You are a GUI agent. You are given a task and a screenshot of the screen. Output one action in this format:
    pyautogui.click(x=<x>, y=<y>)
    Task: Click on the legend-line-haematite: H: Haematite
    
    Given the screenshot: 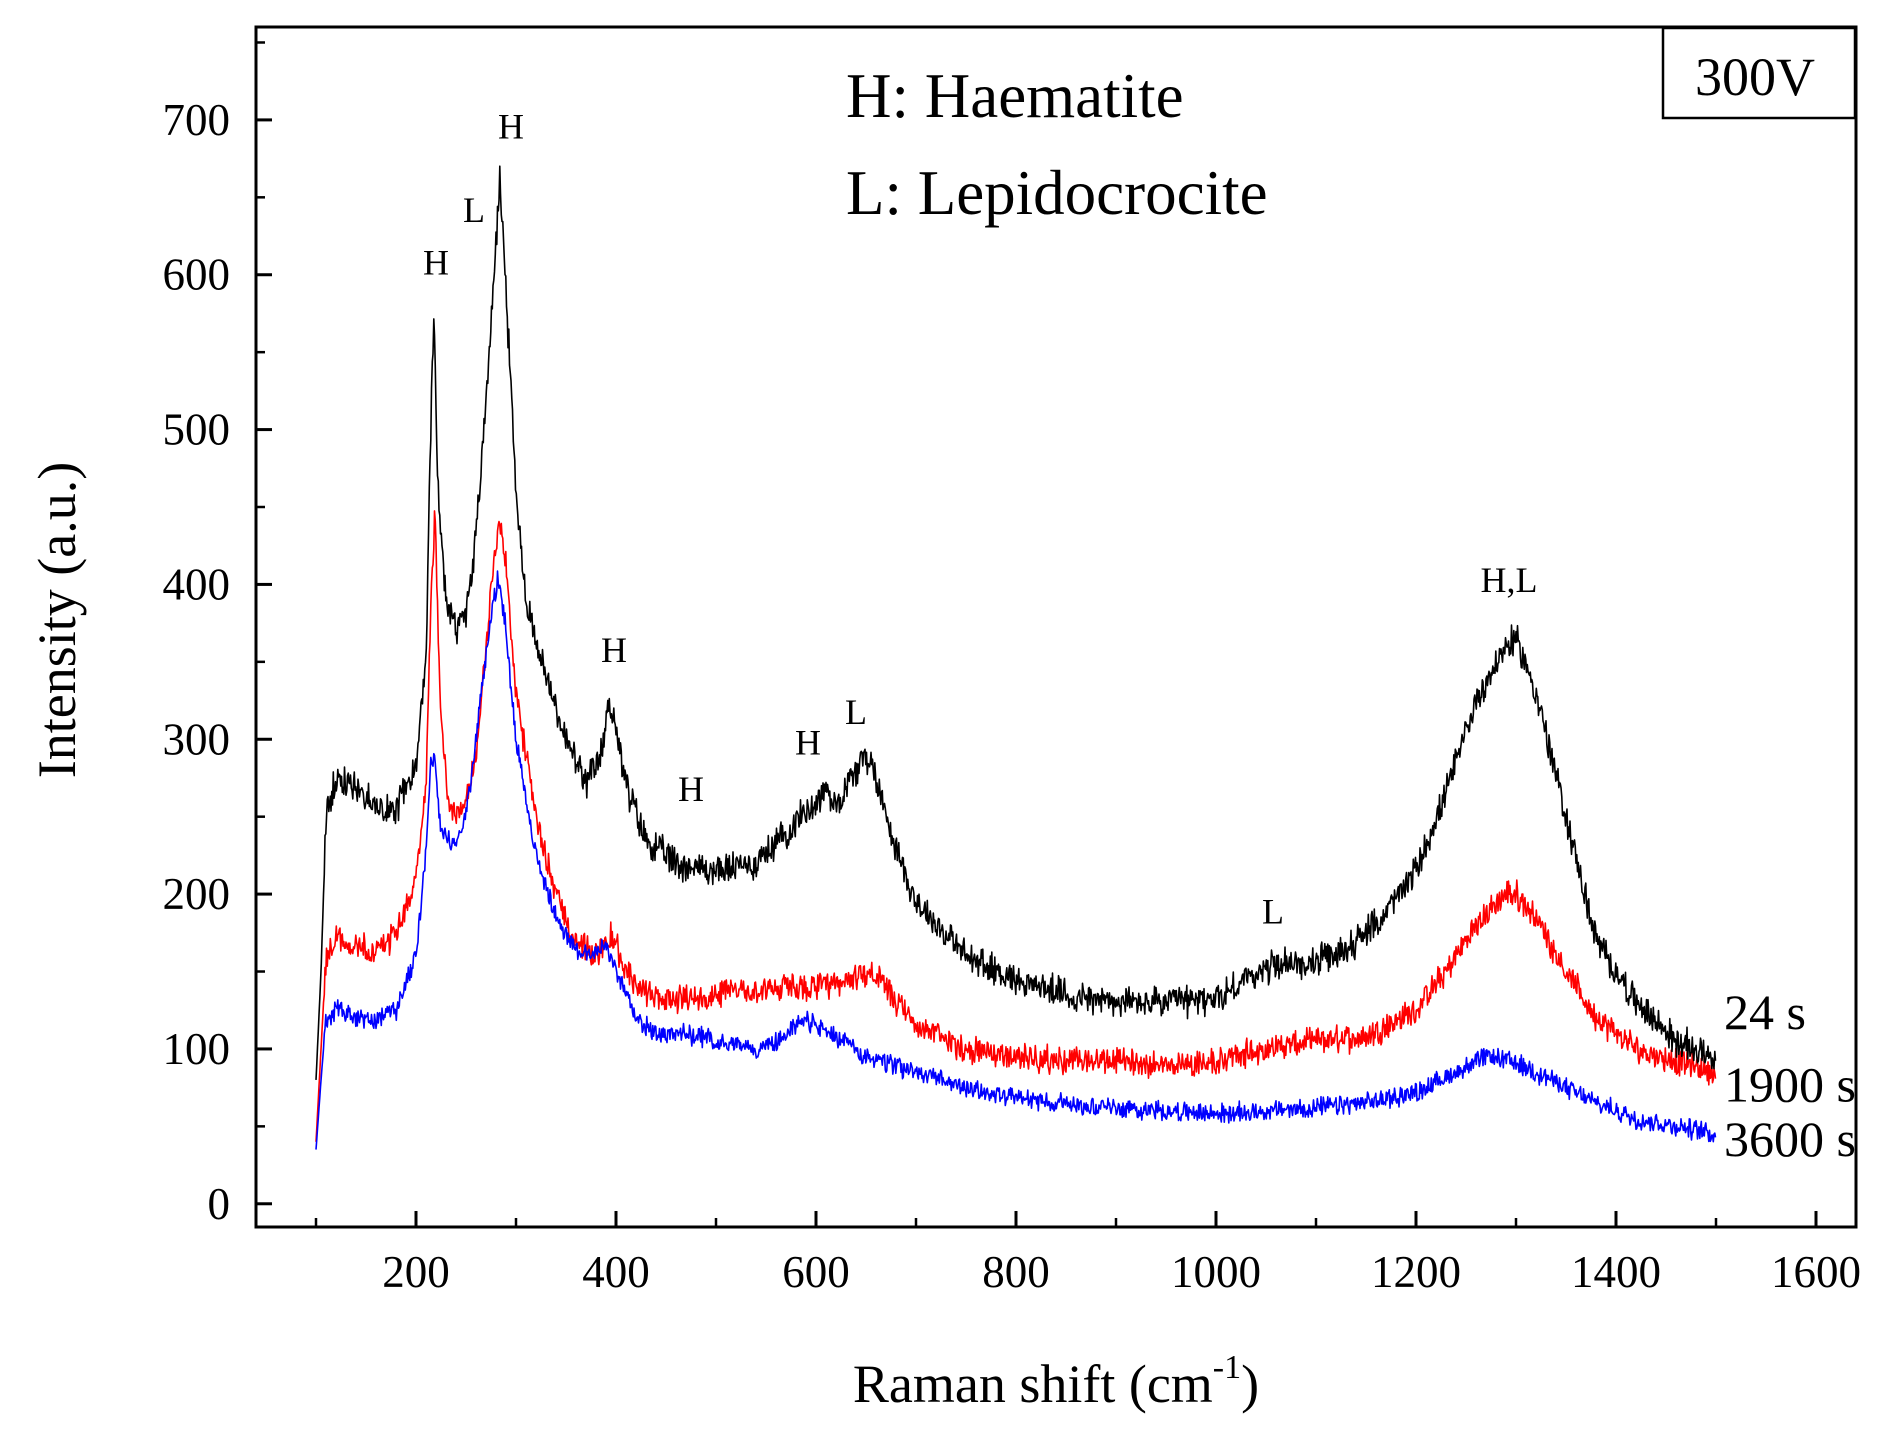 What is the action you would take?
    pyautogui.click(x=1015, y=96)
    